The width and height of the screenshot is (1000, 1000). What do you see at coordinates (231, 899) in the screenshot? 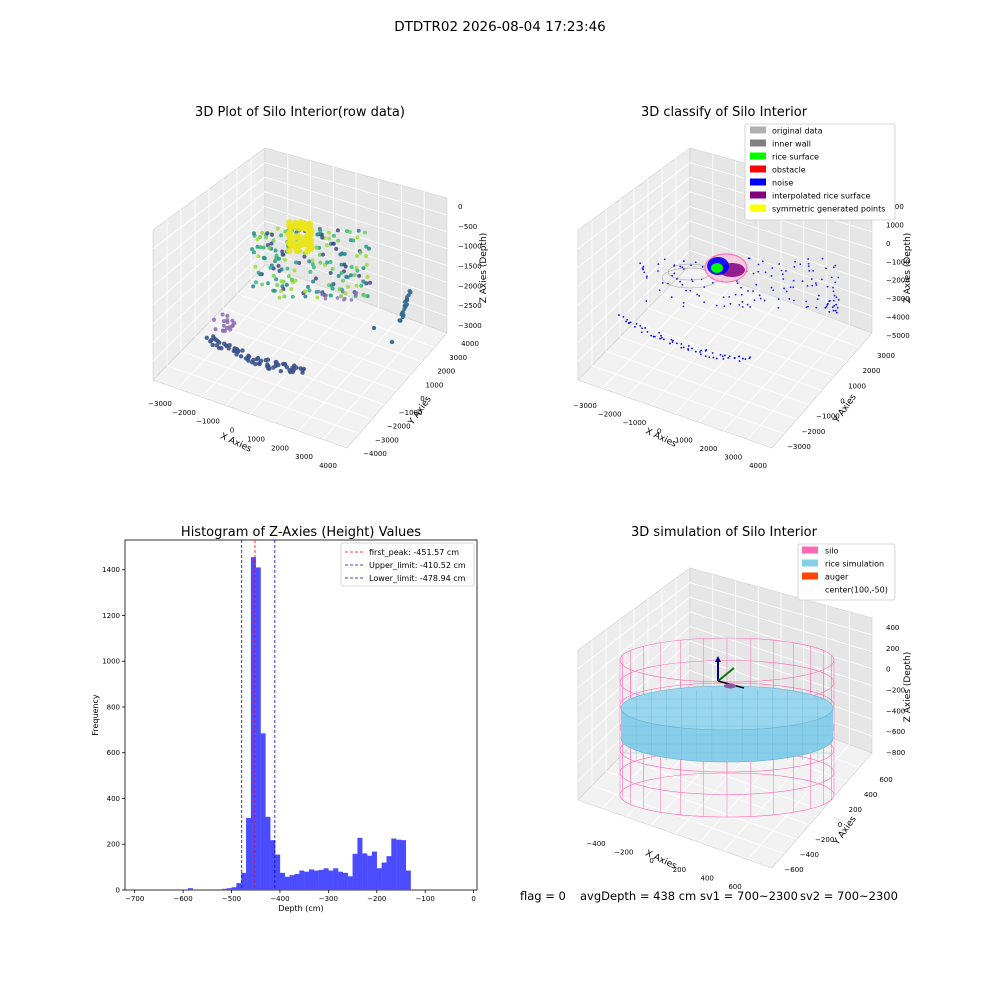
I see `x-tick-label: −500` at bounding box center [231, 899].